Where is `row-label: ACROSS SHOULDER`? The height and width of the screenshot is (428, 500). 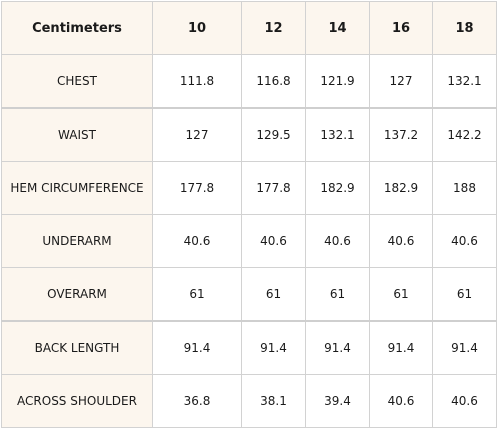
row-label: ACROSS SHOULDER is located at coordinates (77, 401).